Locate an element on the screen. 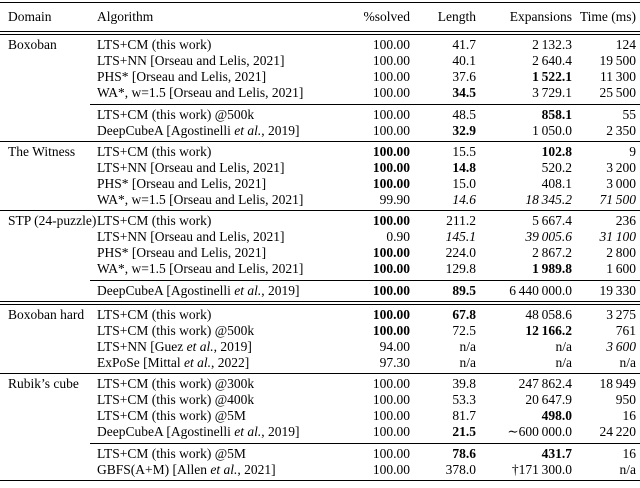  time-cell: 16 is located at coordinates (629, 415).